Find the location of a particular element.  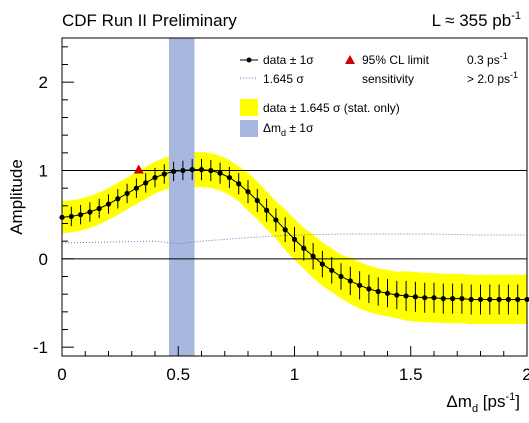

y-tick-label: 2 is located at coordinates (43, 82).